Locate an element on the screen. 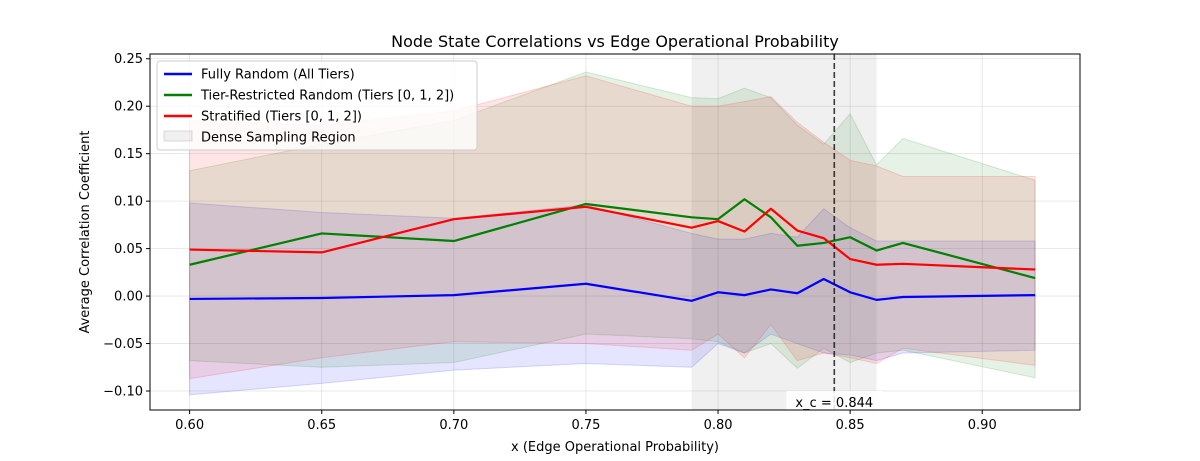  legend-box is located at coordinates (317, 105).